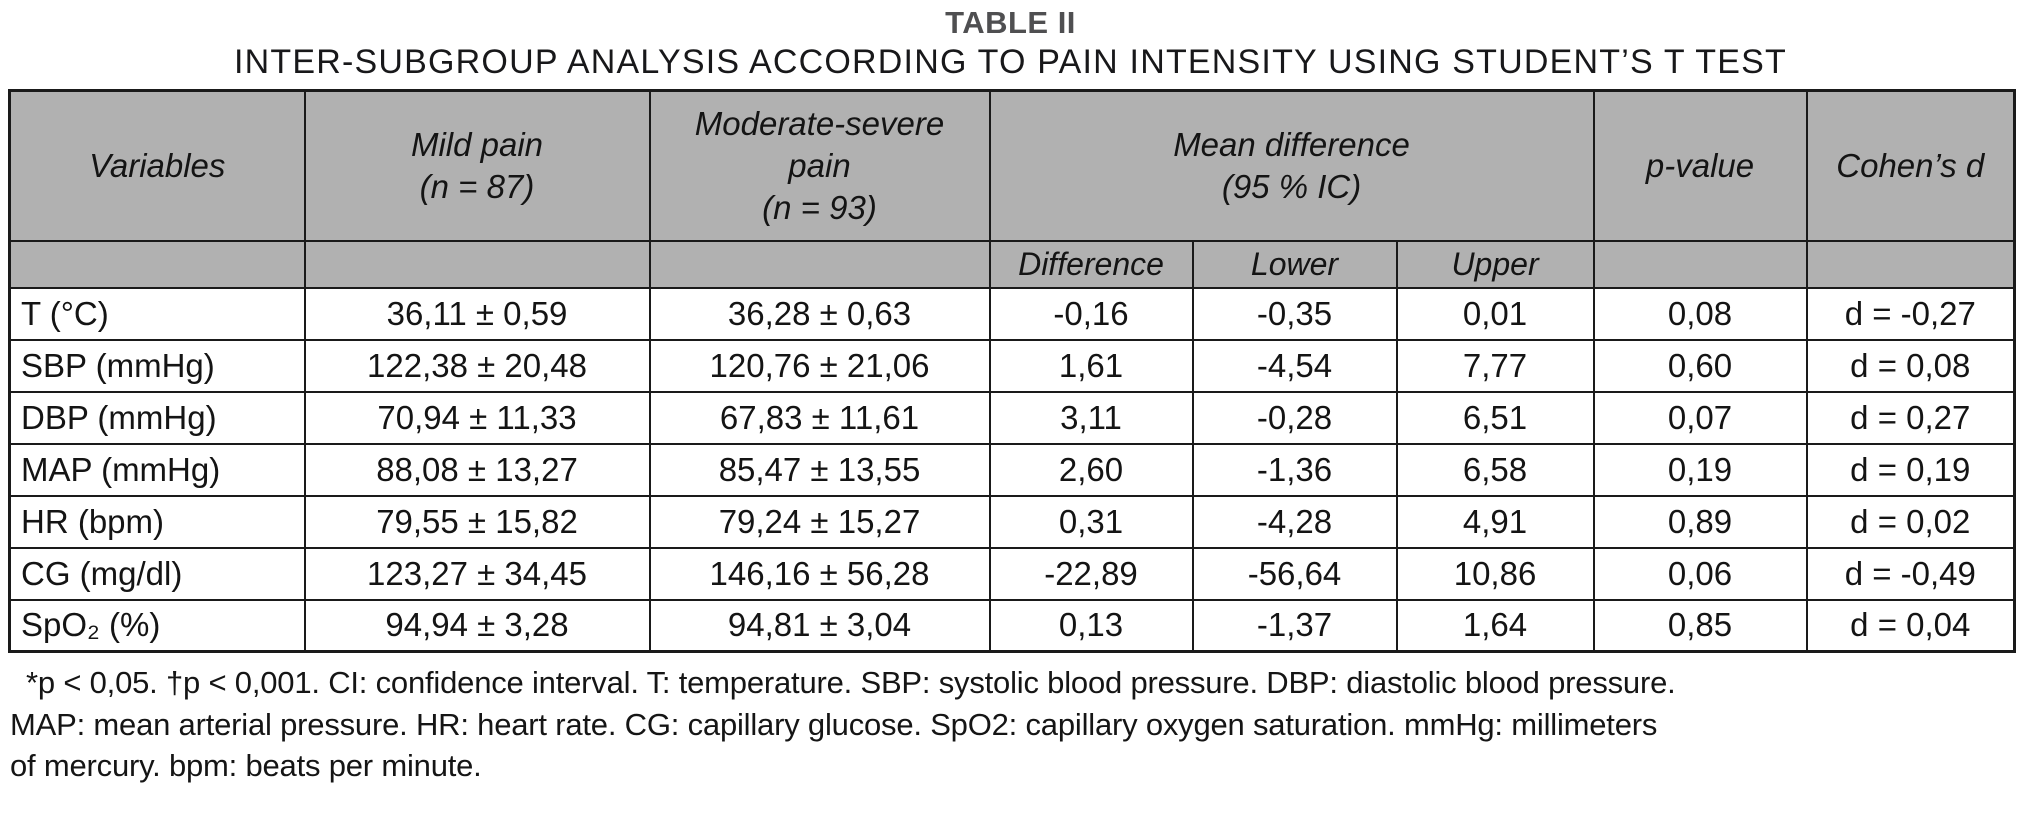  I want to click on table-number: TABLE II, so click(1010, 22).